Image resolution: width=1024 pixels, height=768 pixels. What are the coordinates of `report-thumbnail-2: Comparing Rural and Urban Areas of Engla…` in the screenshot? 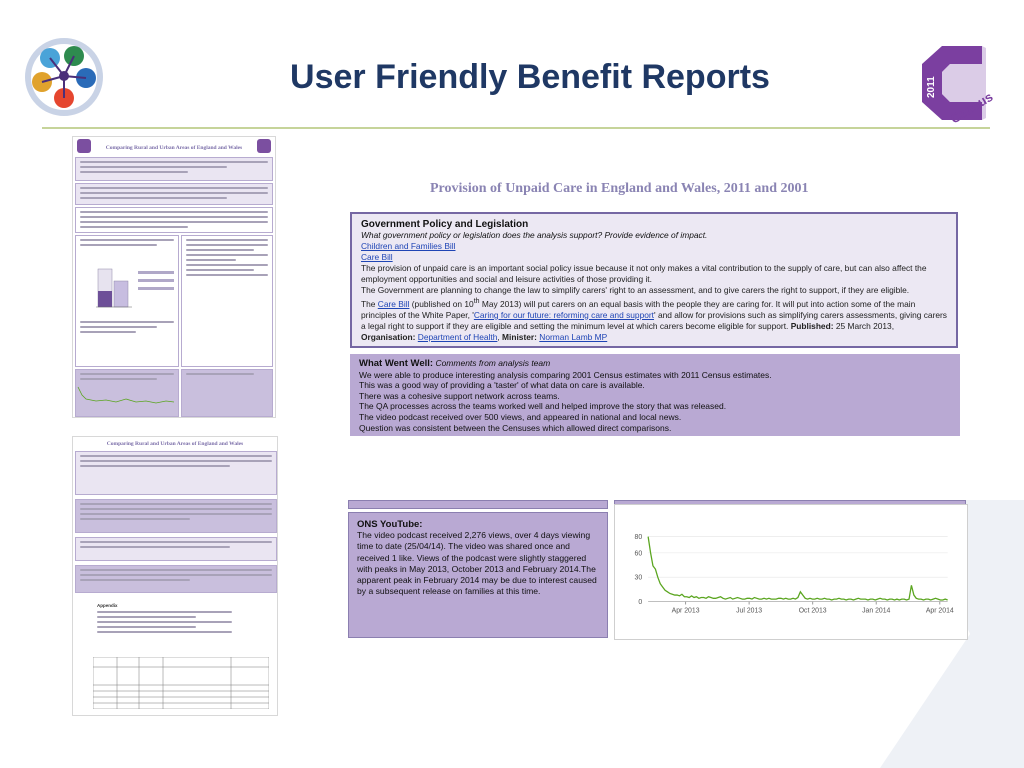 It's located at (175, 576).